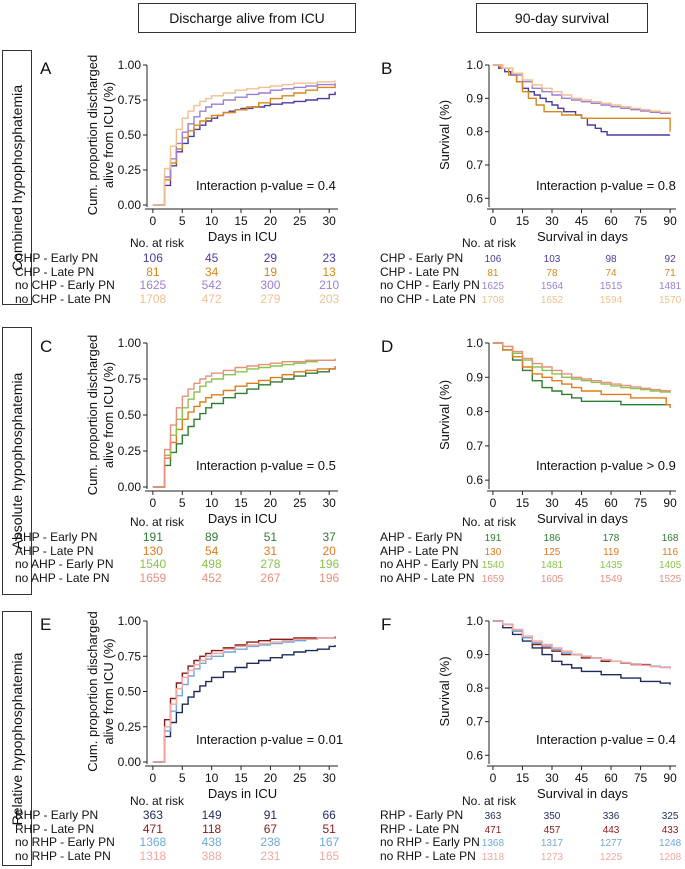  What do you see at coordinates (583, 793) in the screenshot?
I see `panel-f-x-axis-label: Survival in days` at bounding box center [583, 793].